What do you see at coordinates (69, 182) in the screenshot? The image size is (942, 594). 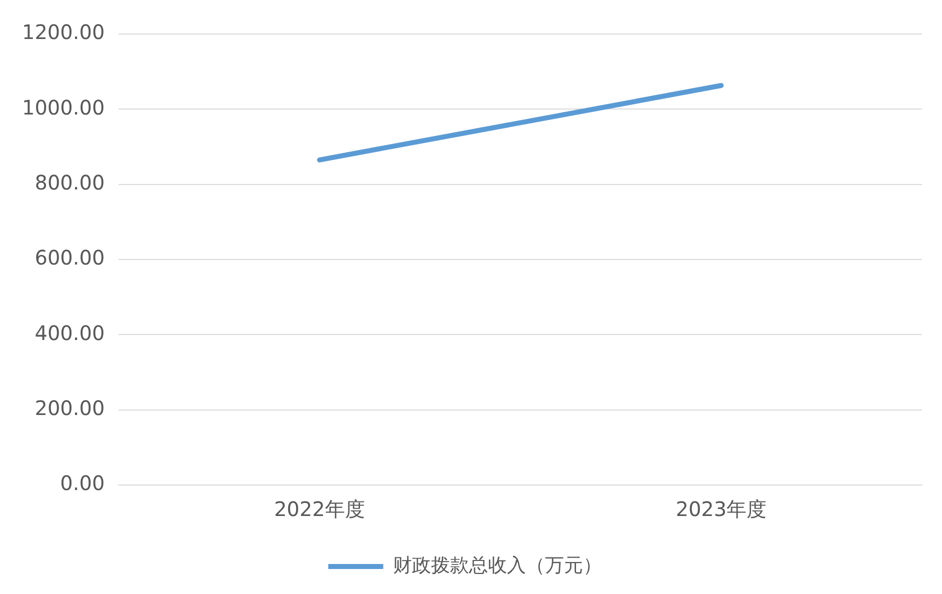 I see `y-tick-label: 800.00` at bounding box center [69, 182].